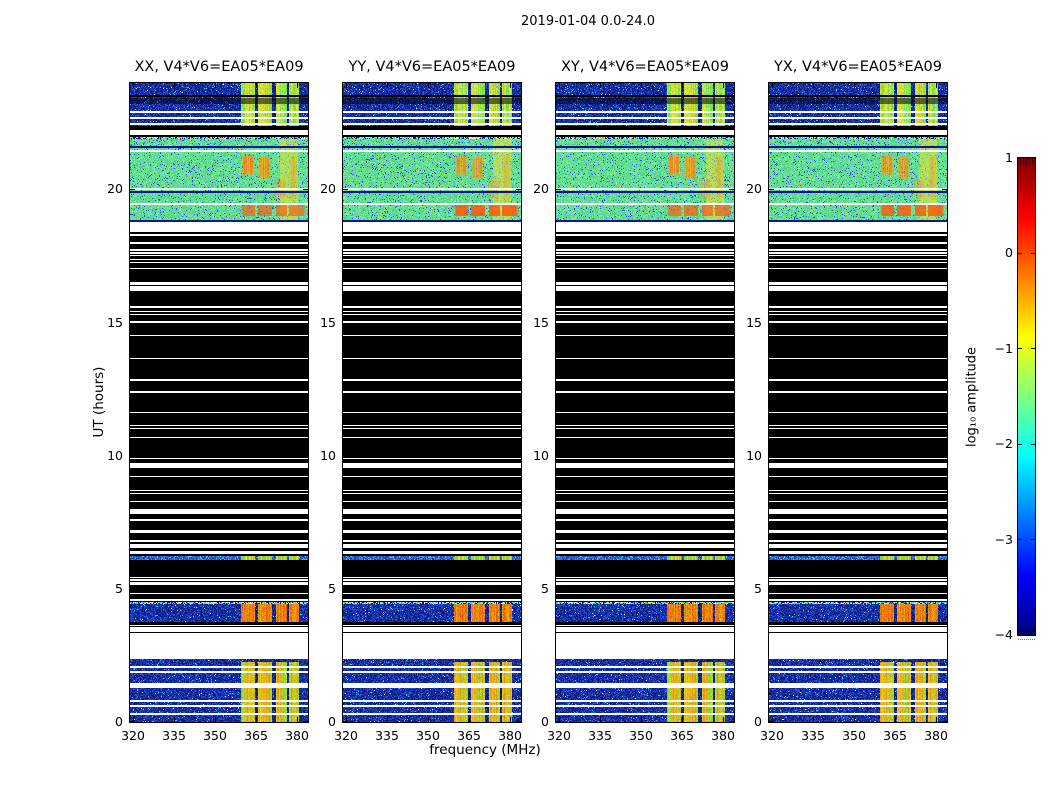  What do you see at coordinates (1026, 639) in the screenshot?
I see `colorbar-underflow-dots` at bounding box center [1026, 639].